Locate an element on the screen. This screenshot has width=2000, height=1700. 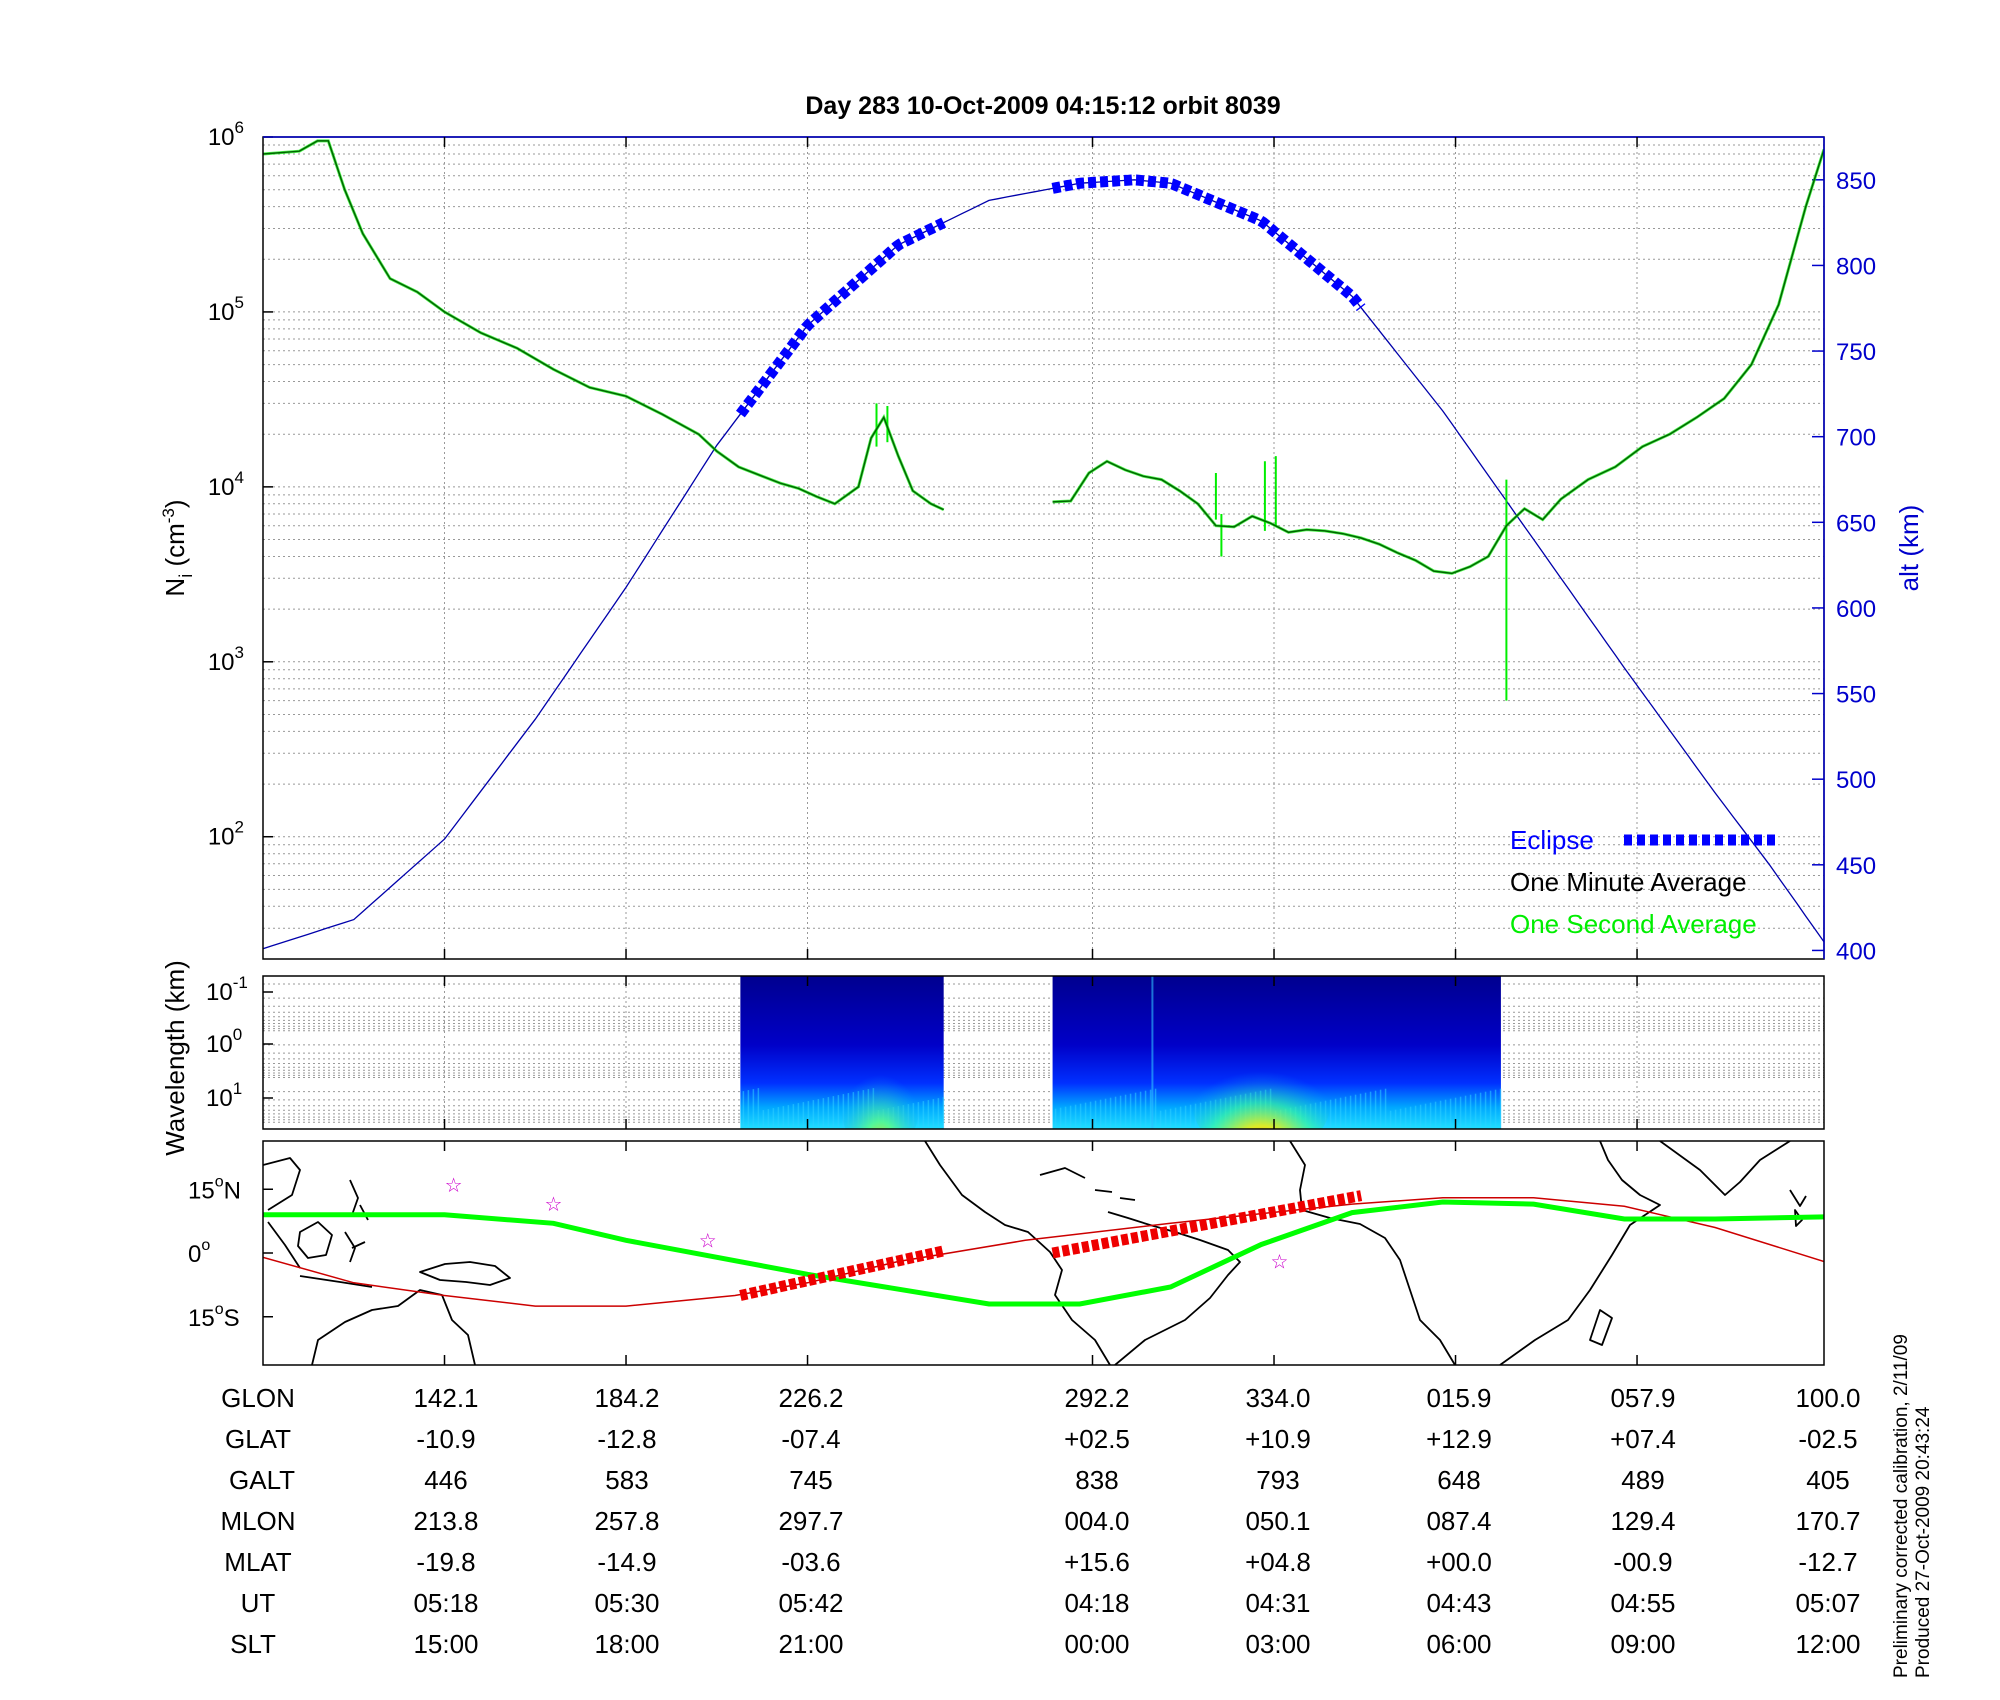
density-y-tick-label: 10⁵ is located at coordinates (226, 309).